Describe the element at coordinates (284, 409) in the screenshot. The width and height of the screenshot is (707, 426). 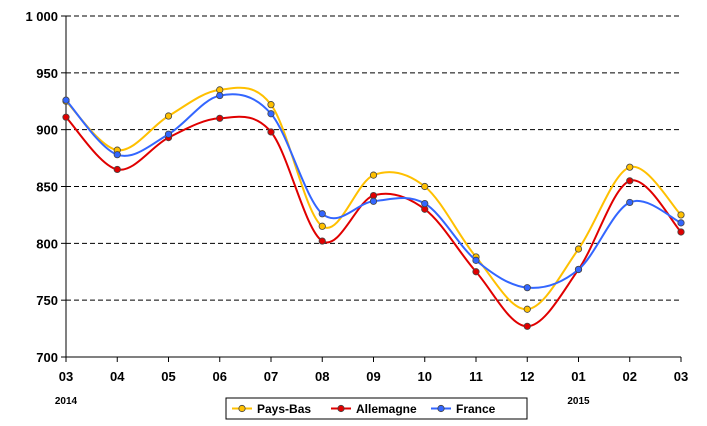
I see `legend-label-pays-bas: Pays-Bas` at that location.